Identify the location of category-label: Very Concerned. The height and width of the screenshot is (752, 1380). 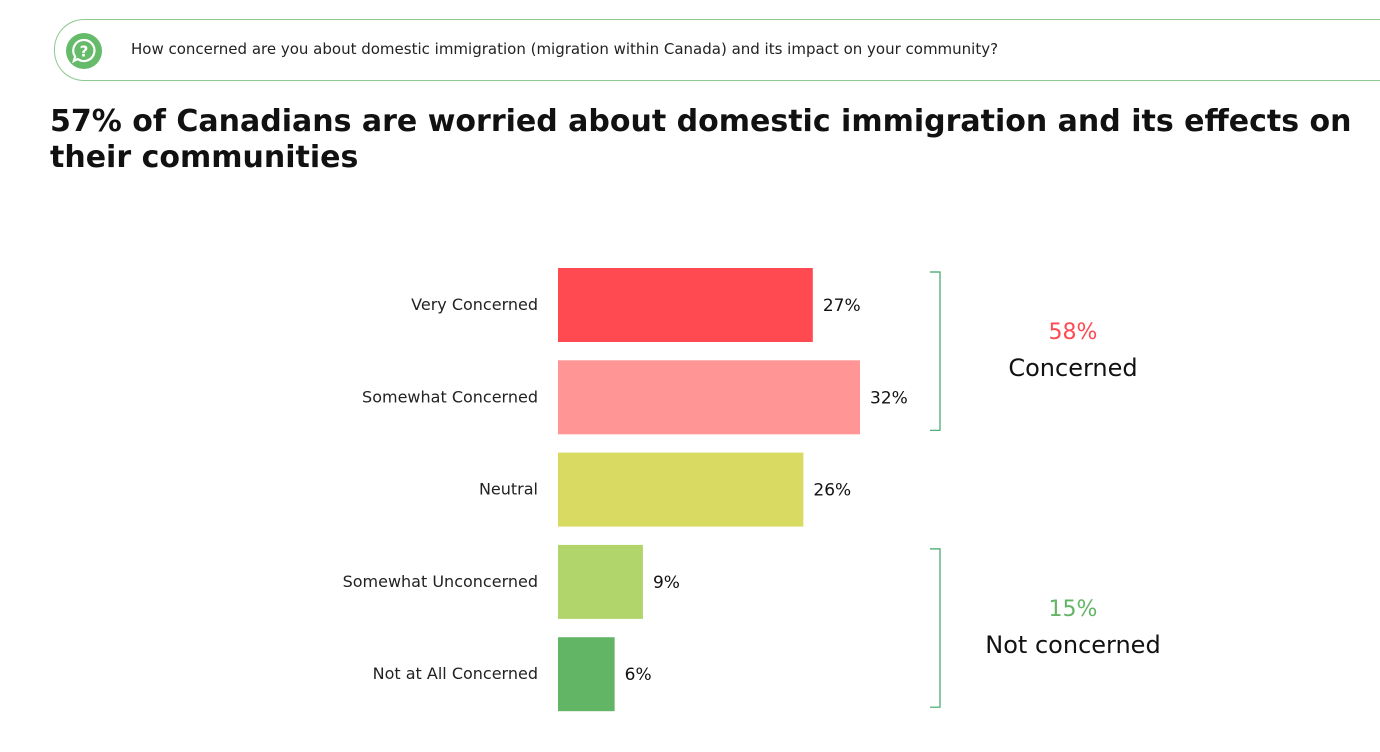
(474, 304).